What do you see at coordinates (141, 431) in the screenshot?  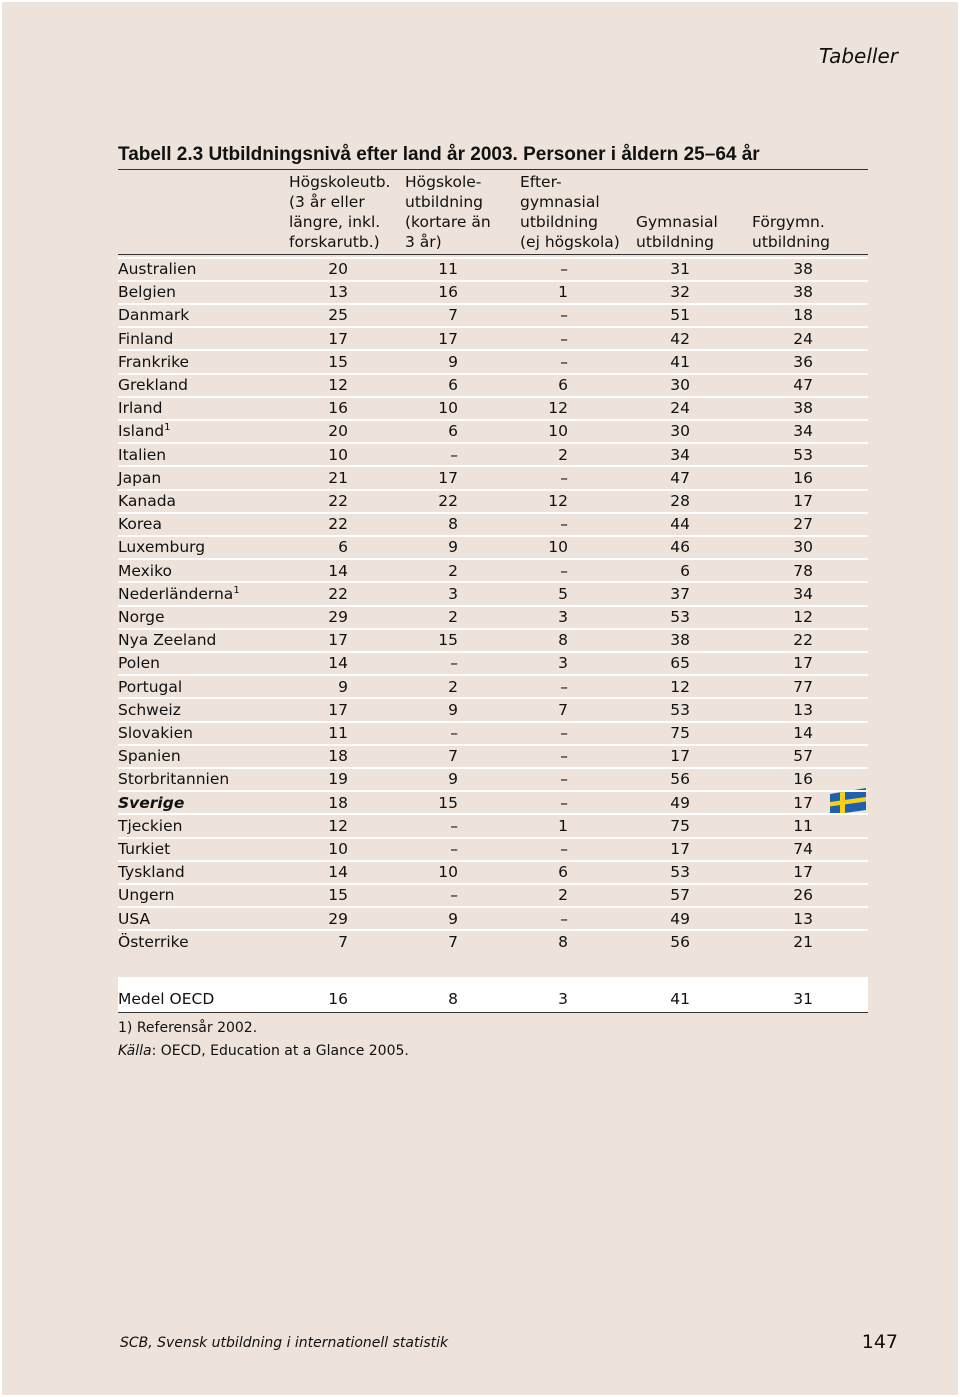 I see `country: Island` at bounding box center [141, 431].